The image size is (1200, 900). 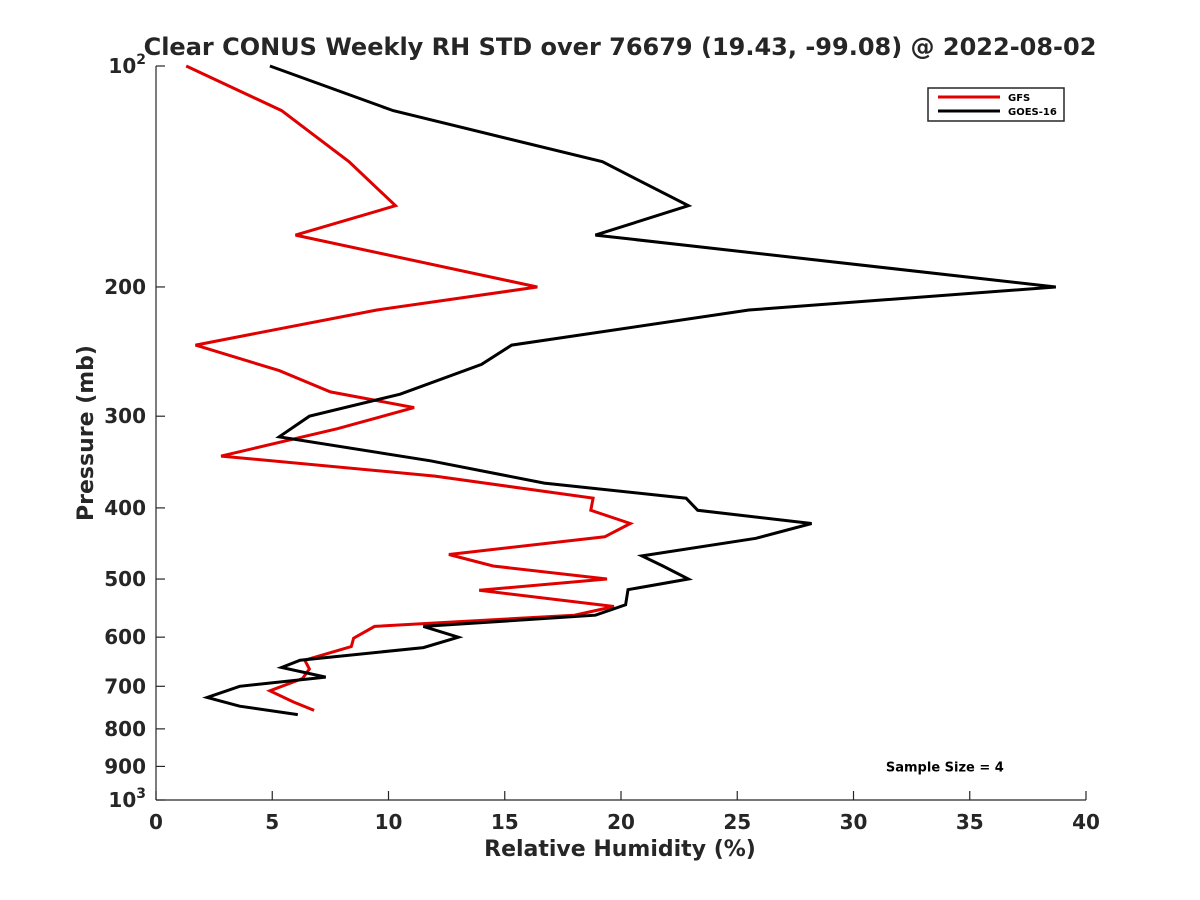 I want to click on y-tick-label: 10³, so click(x=127, y=799).